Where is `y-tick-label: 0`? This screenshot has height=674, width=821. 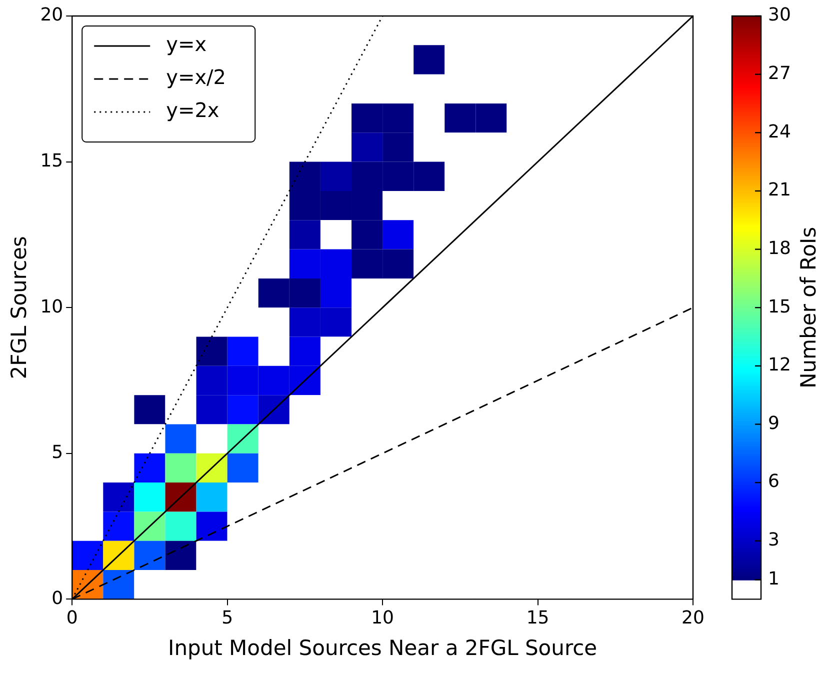
y-tick-label: 0 is located at coordinates (58, 598).